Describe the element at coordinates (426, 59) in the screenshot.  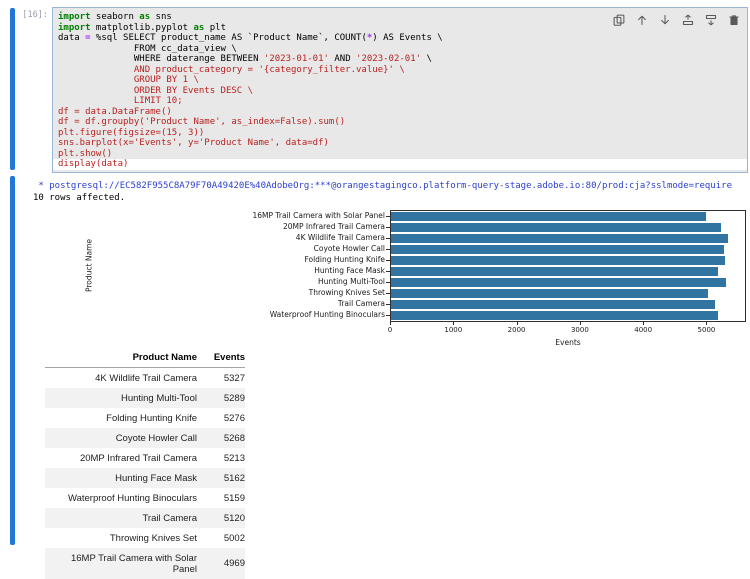
I see `code-token: \` at that location.